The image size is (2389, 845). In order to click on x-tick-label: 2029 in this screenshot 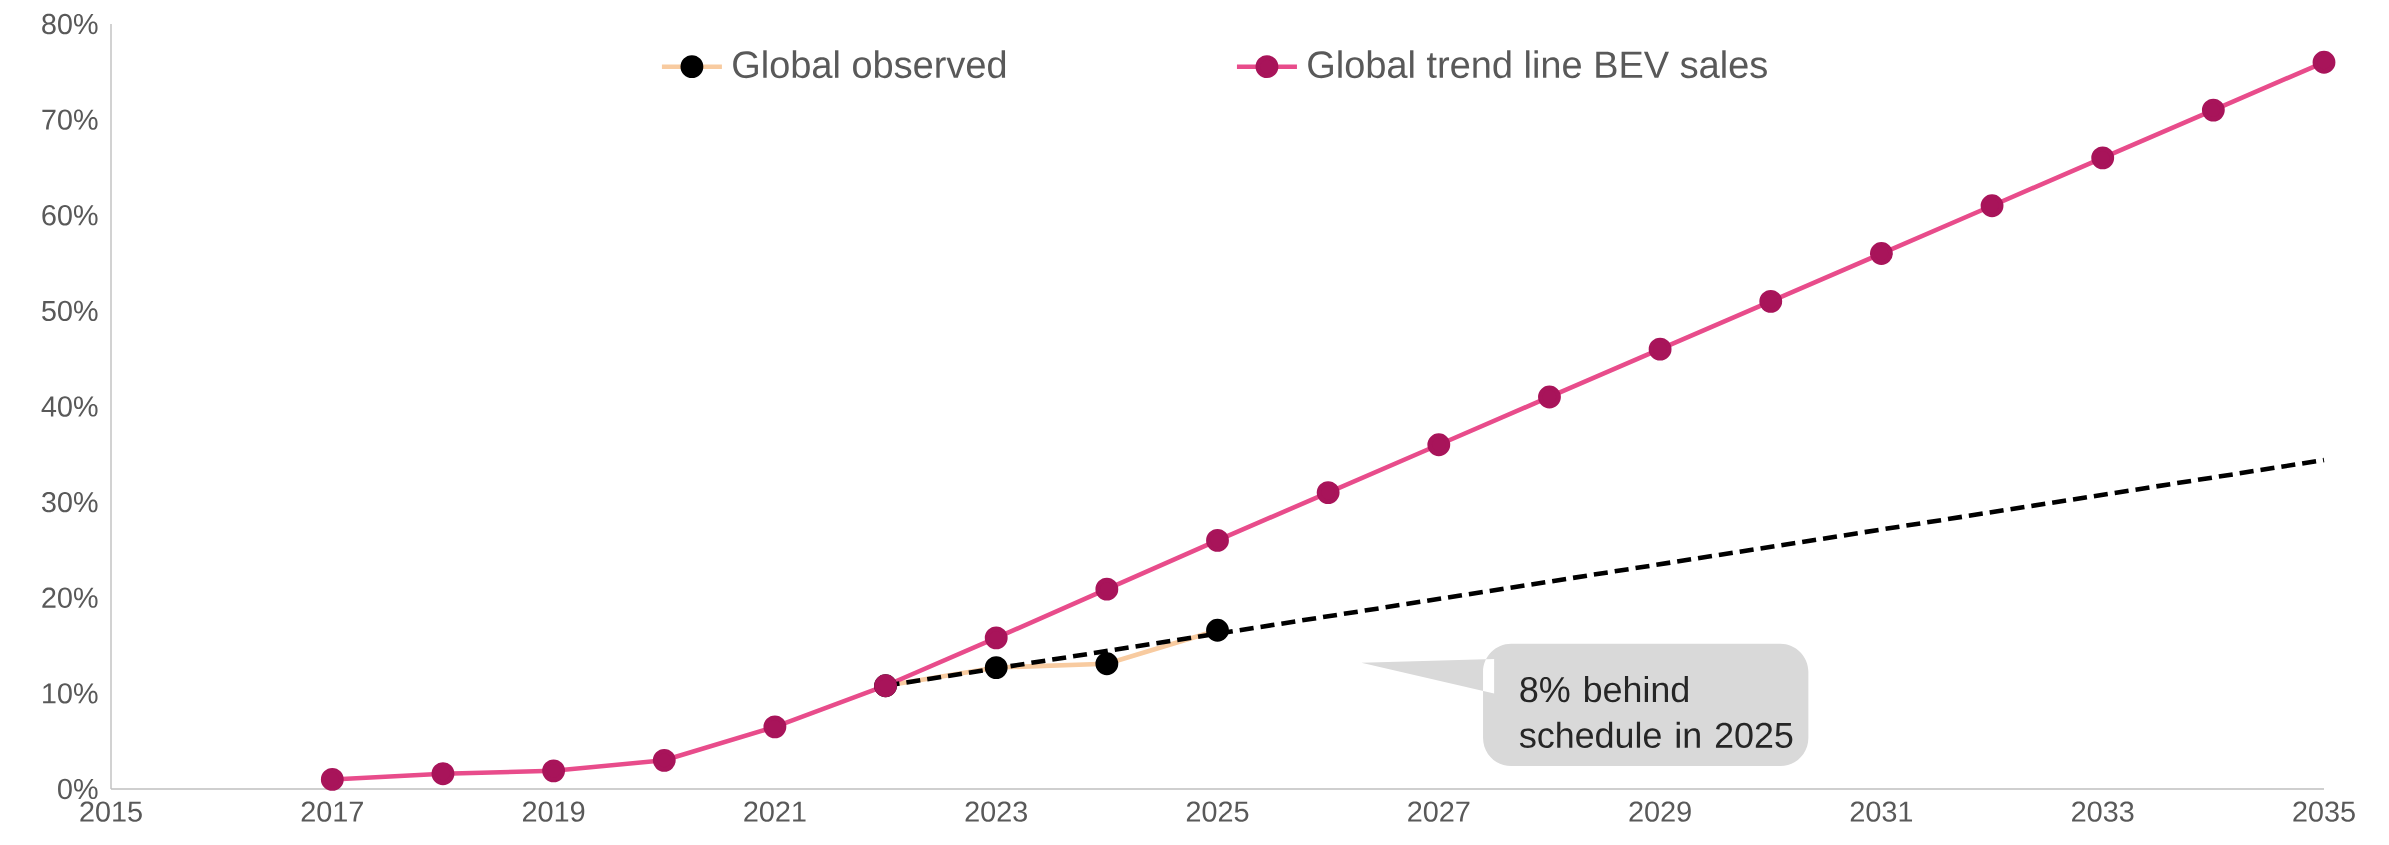, I will do `click(1660, 811)`.